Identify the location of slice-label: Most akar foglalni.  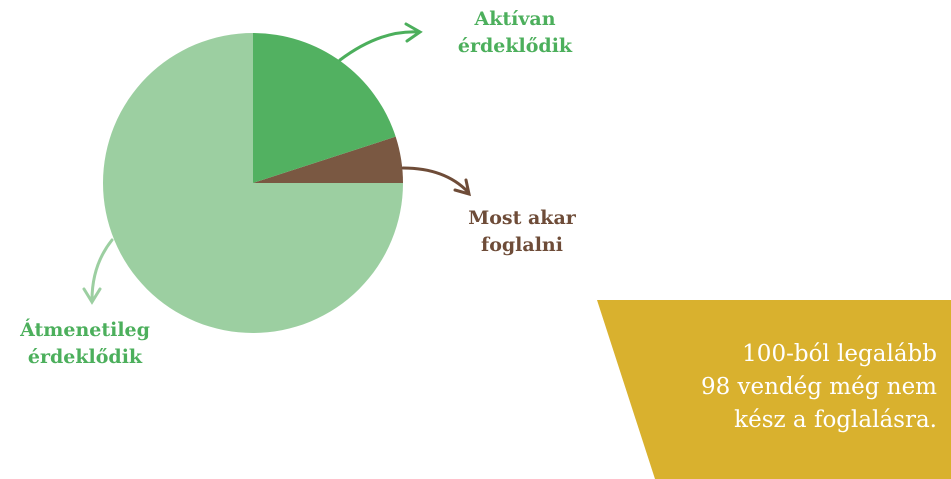
(522, 231).